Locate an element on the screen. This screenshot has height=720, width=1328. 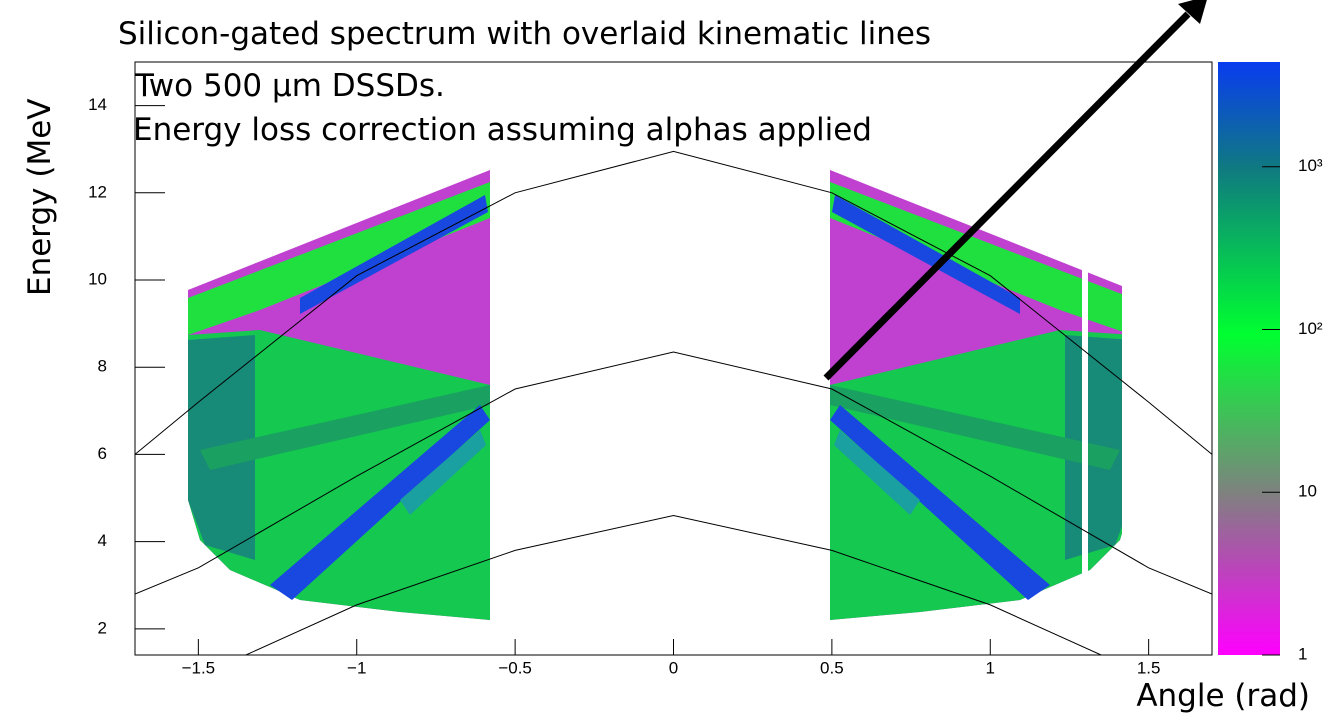
colorbar-tick-label: 10³ is located at coordinates (1310, 165).